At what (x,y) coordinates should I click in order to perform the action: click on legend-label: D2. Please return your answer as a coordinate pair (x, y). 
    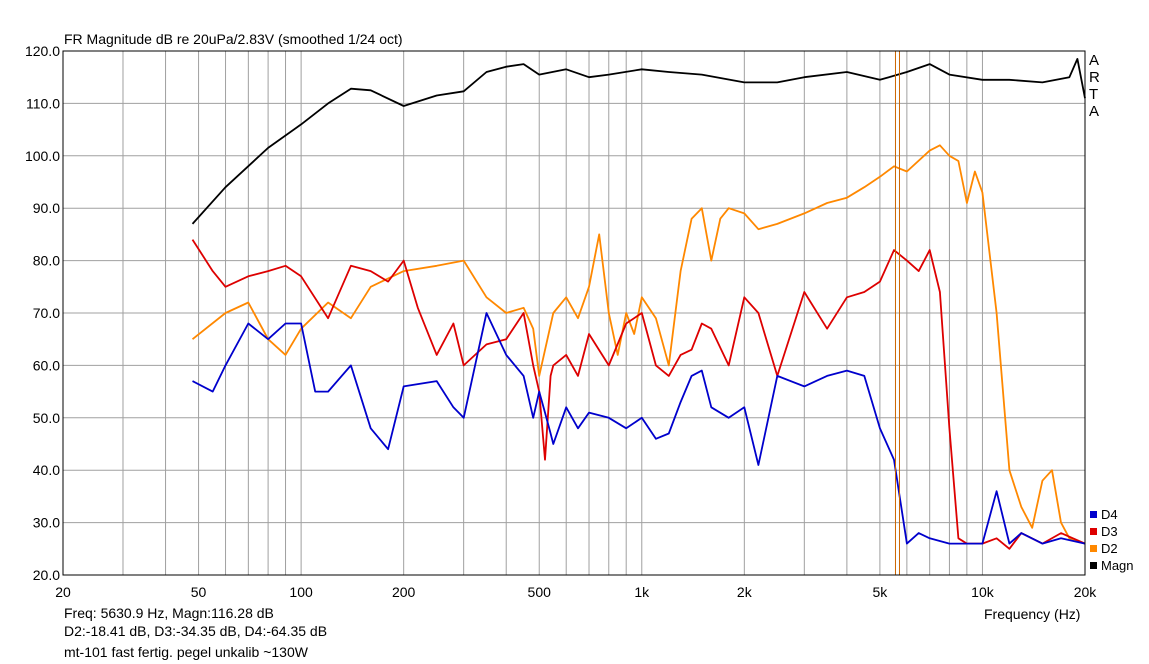
    Looking at the image, I should click on (1109, 548).